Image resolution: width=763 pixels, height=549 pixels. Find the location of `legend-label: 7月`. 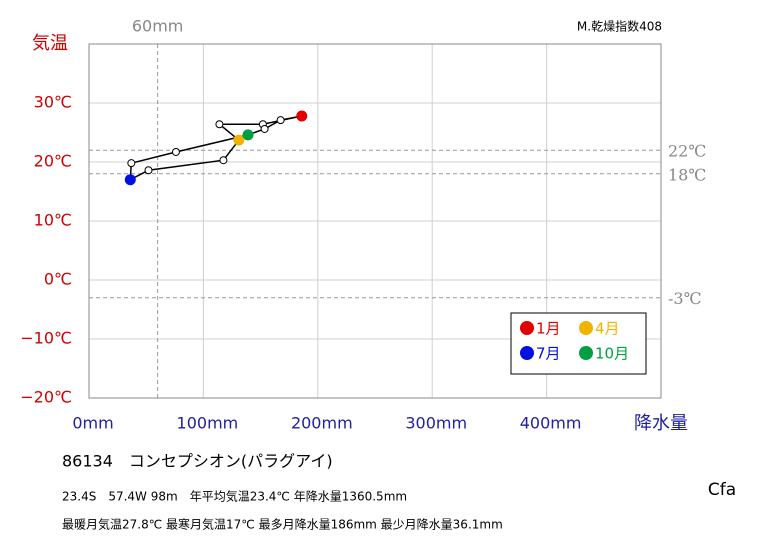

legend-label: 7月 is located at coordinates (548, 354).